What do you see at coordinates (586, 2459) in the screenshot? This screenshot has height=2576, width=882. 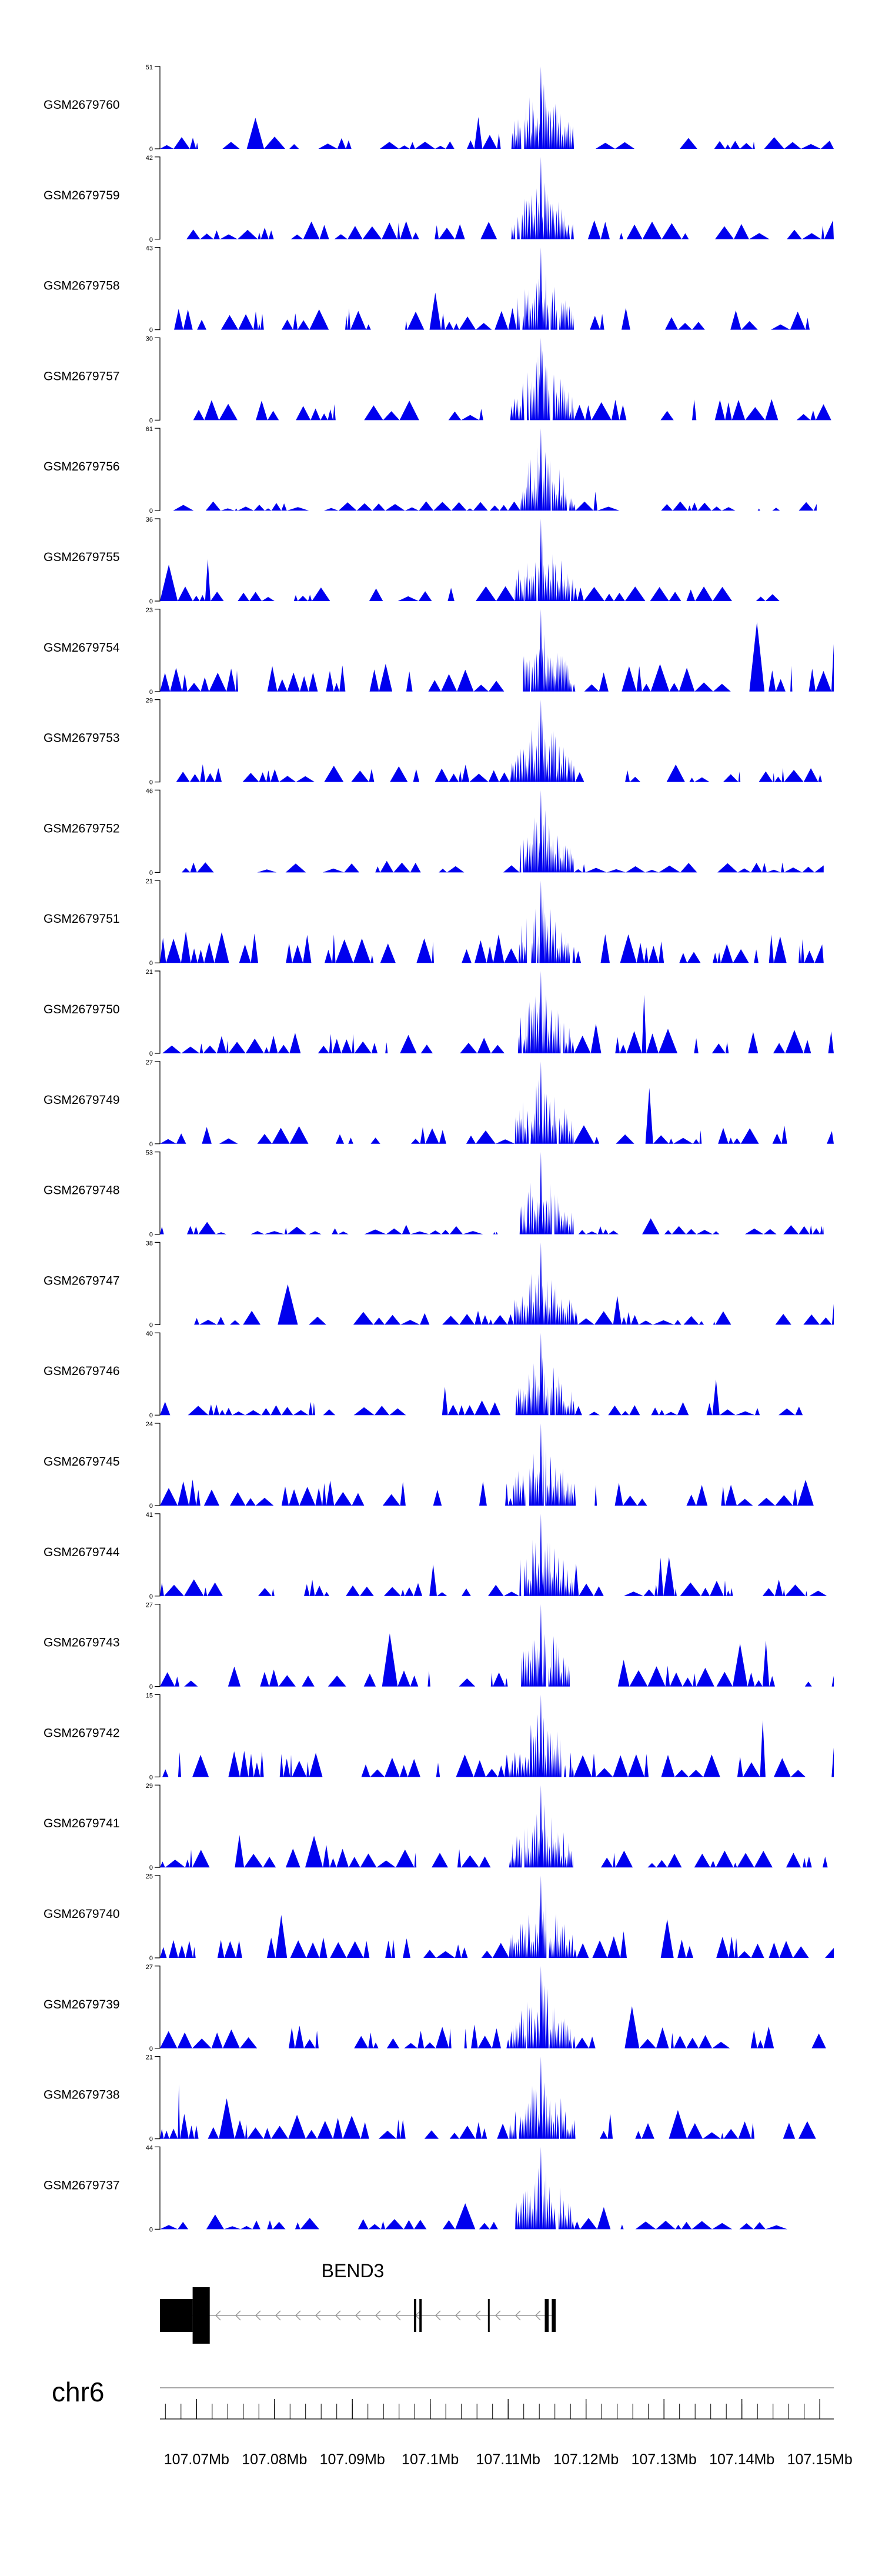 I see `axis-tick-label: 107.12Mb` at bounding box center [586, 2459].